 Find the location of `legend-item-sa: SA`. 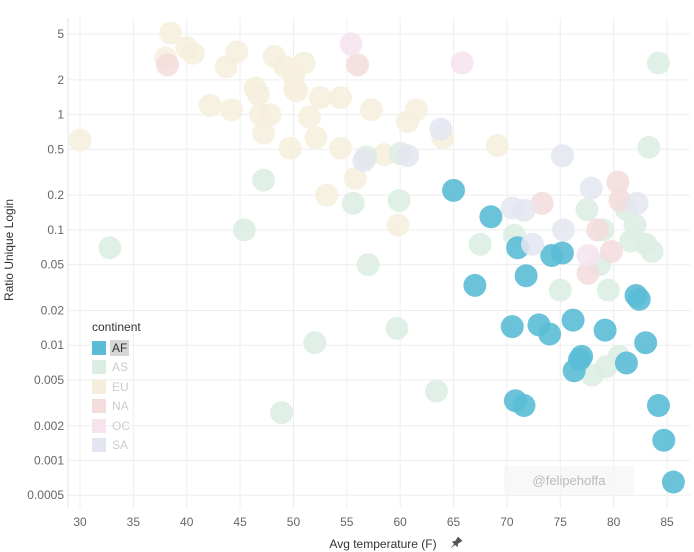

legend-item-sa: SA is located at coordinates (116, 446).